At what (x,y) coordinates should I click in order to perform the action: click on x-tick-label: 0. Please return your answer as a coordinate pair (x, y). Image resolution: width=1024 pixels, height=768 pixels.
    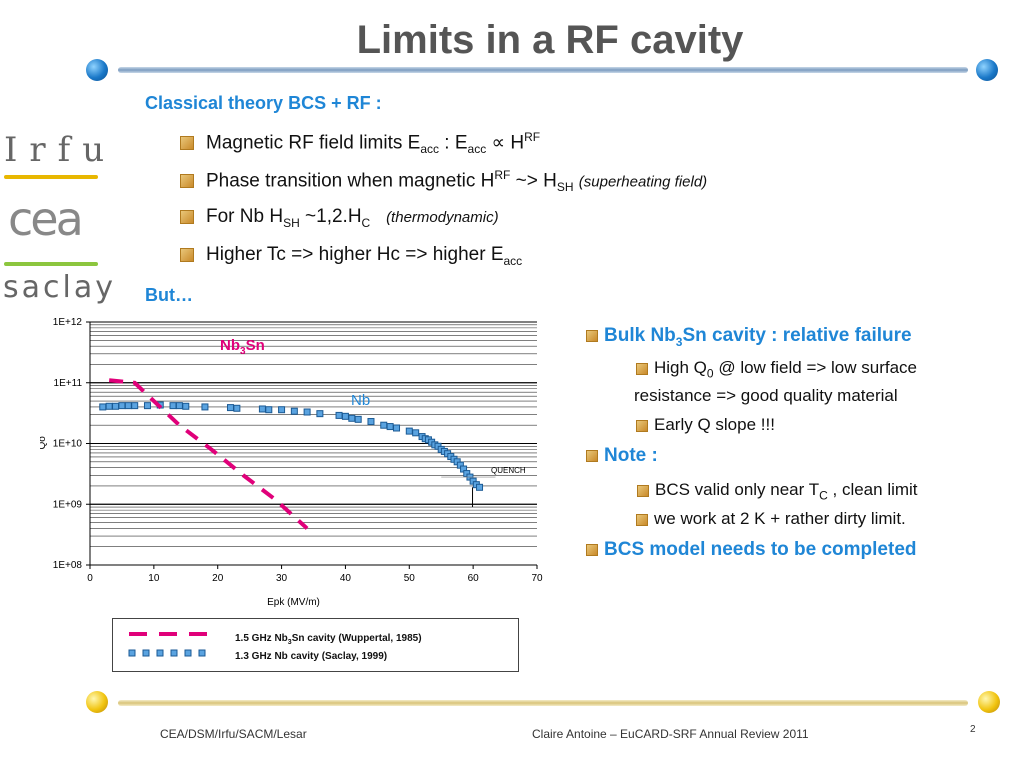
    Looking at the image, I should click on (90, 578).